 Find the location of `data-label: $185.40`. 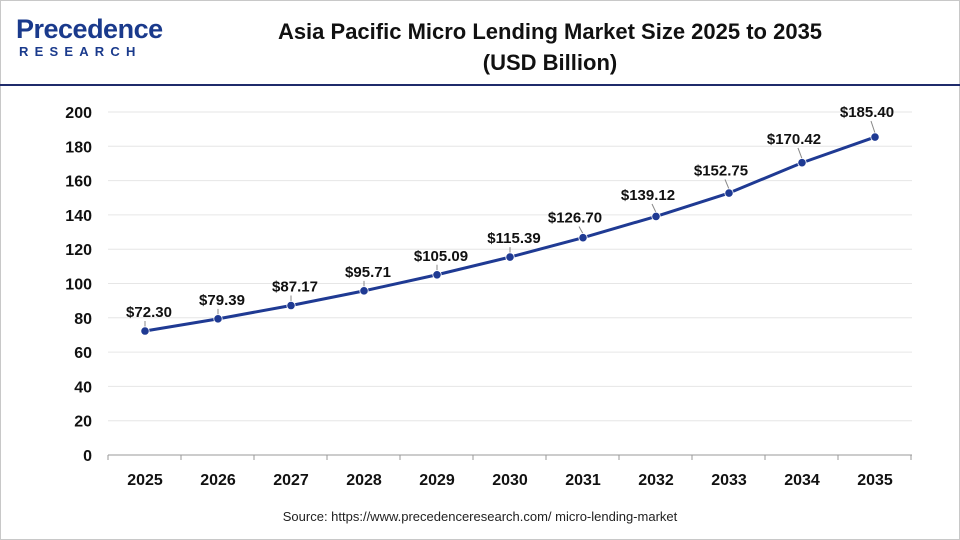

data-label: $185.40 is located at coordinates (867, 112).